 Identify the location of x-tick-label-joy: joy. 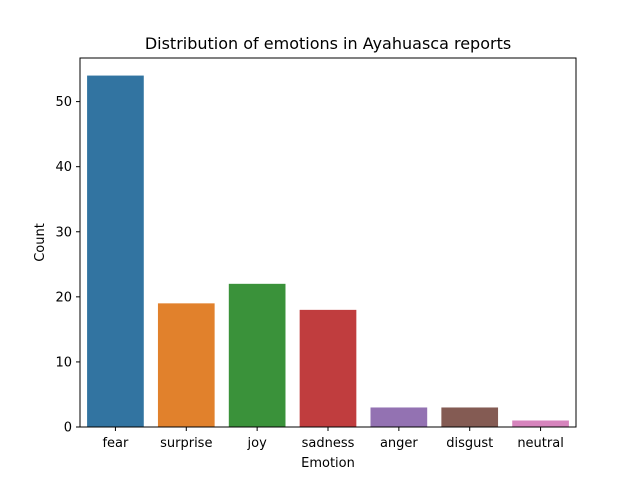
(257, 443).